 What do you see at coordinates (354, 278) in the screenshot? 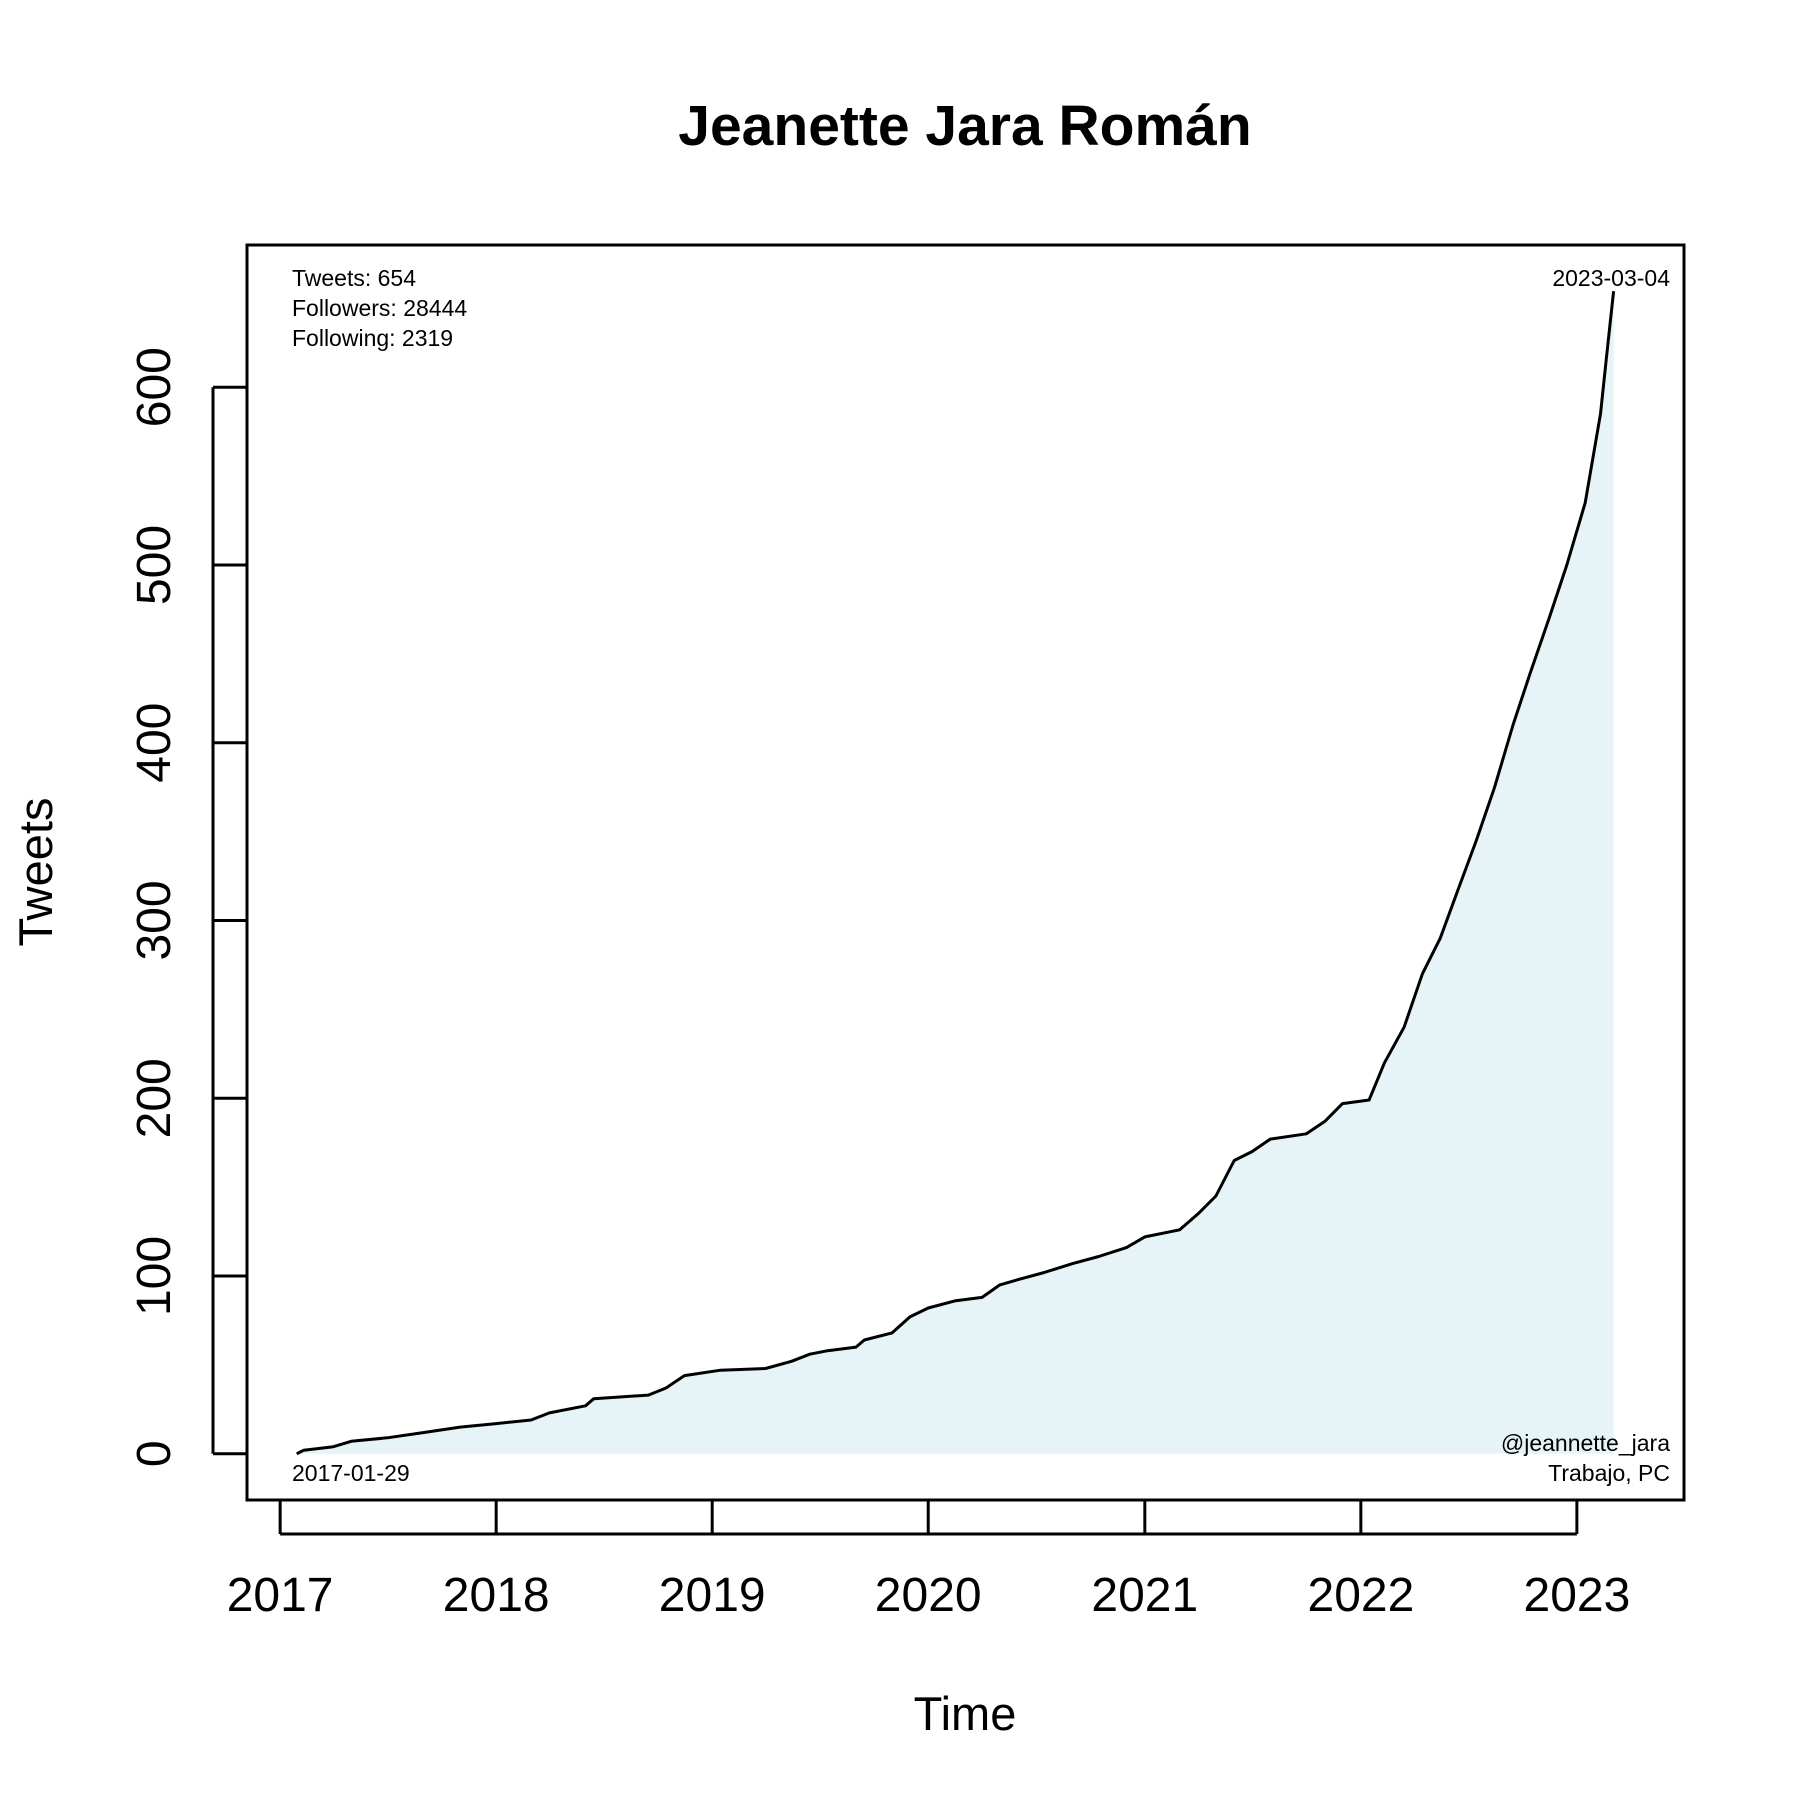
I see `stat-tweets: Tweets: 654` at bounding box center [354, 278].